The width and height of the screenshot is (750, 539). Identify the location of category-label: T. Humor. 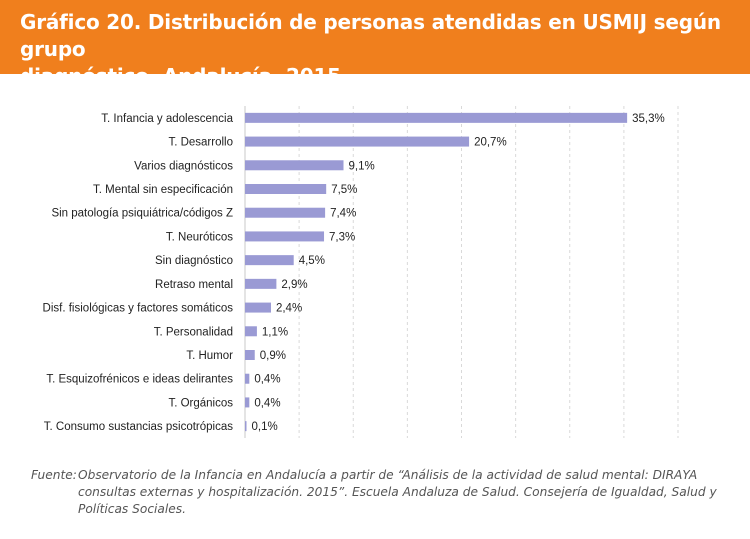
(209, 356).